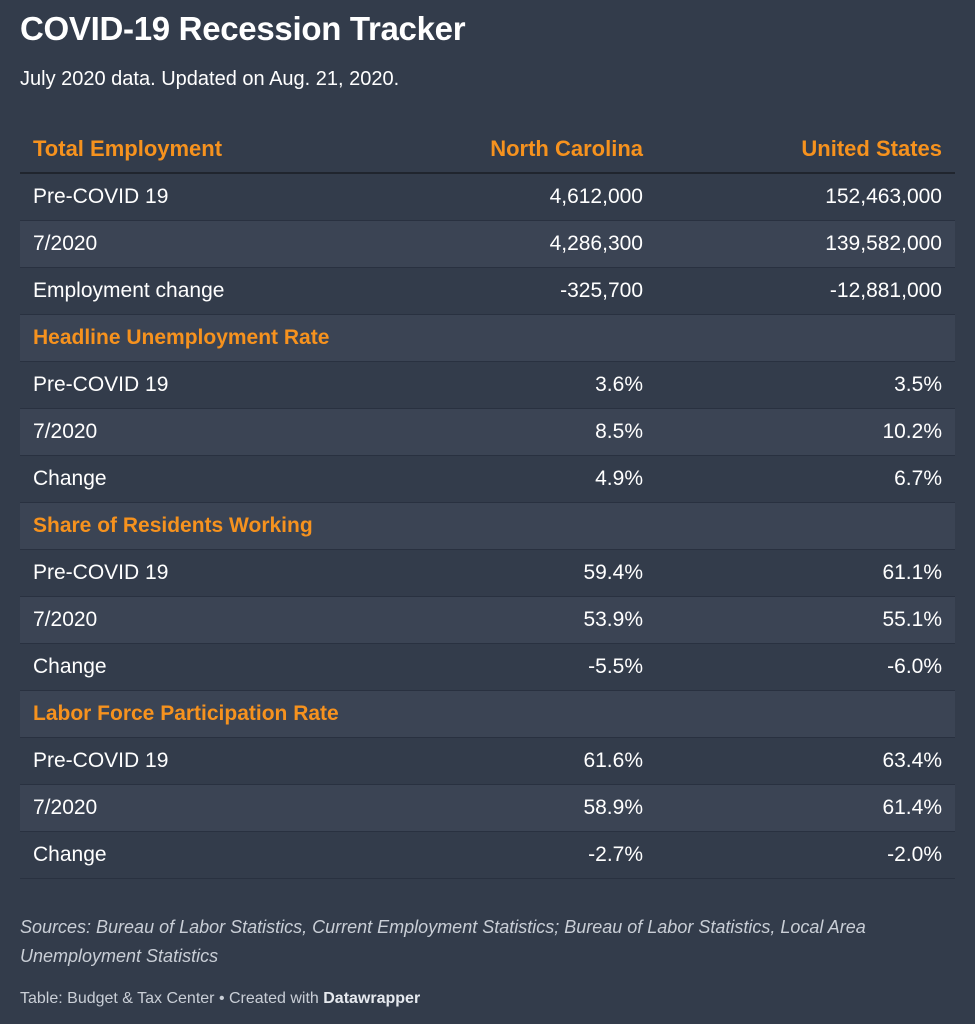 The height and width of the screenshot is (1024, 975). I want to click on north-carolina-value-cell: 4,286,300, so click(553, 244).